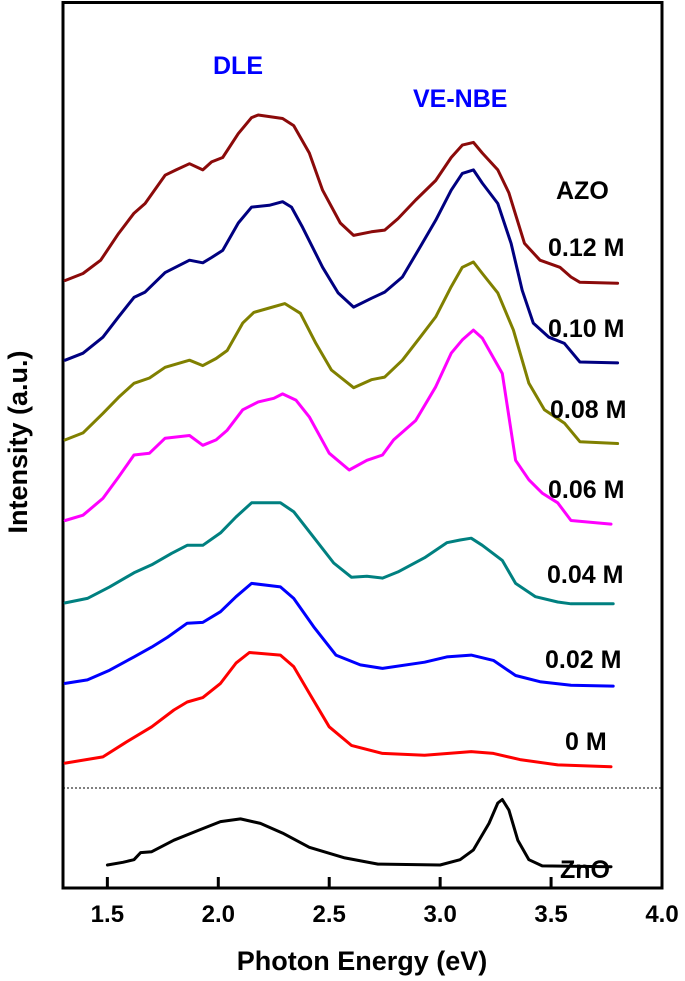 The image size is (685, 981). What do you see at coordinates (588, 410) in the screenshot?
I see `series-label-0-08m: 0.08 M` at bounding box center [588, 410].